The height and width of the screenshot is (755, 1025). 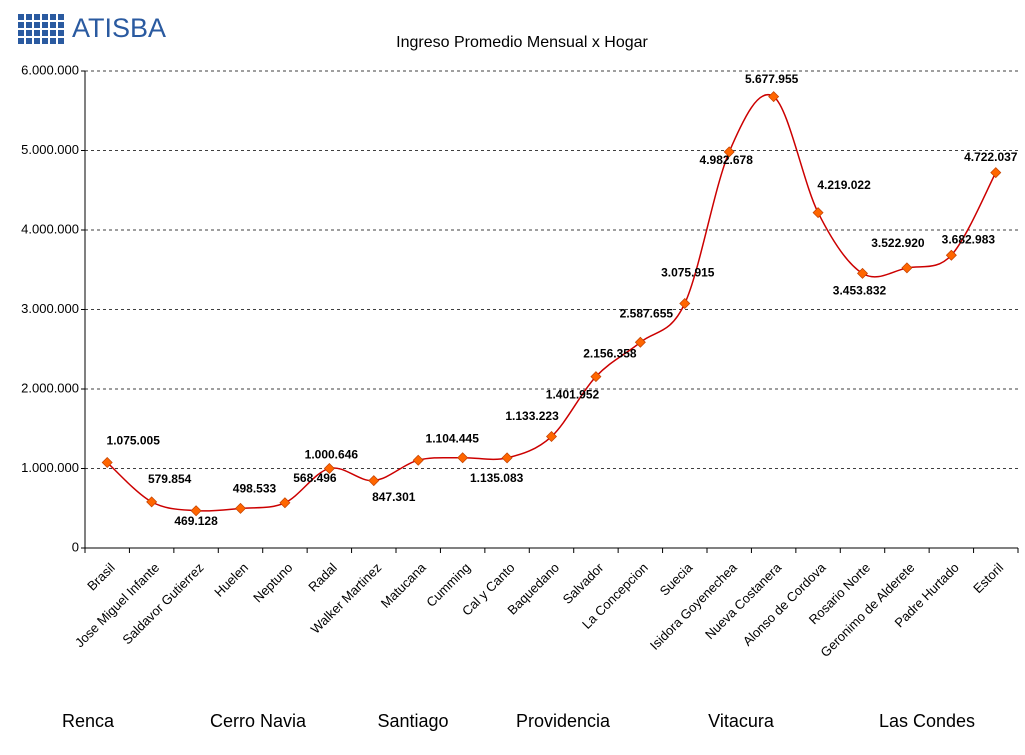 What do you see at coordinates (532, 416) in the screenshot?
I see `data-label: 1.133.223` at bounding box center [532, 416].